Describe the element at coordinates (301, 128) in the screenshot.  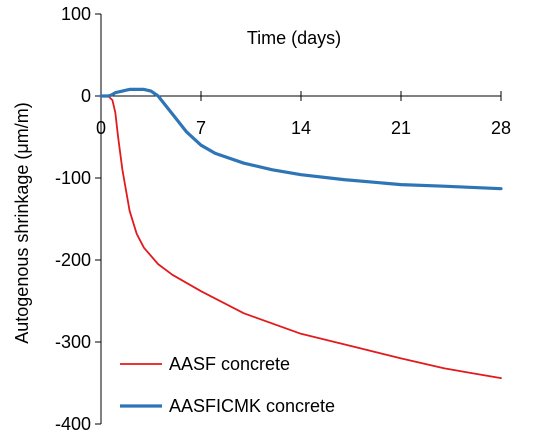
I see `x-tick-label: 14` at that location.